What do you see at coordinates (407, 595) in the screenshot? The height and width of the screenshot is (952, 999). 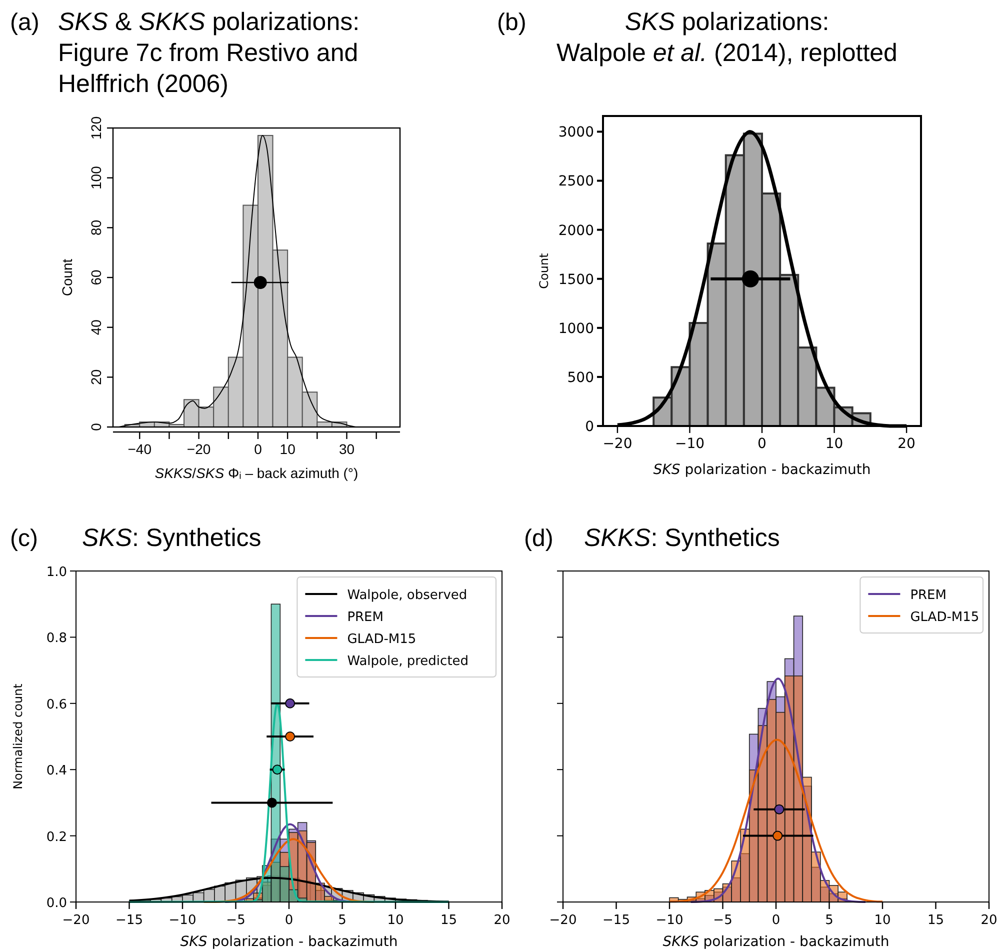 I see `legend-label: Walpole, observed` at bounding box center [407, 595].